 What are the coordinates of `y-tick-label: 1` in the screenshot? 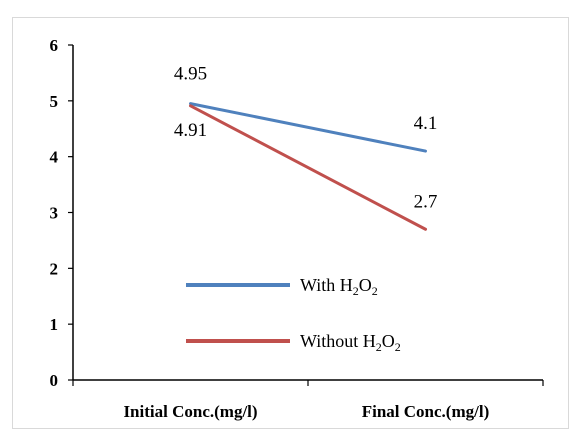 It's located at (54, 324).